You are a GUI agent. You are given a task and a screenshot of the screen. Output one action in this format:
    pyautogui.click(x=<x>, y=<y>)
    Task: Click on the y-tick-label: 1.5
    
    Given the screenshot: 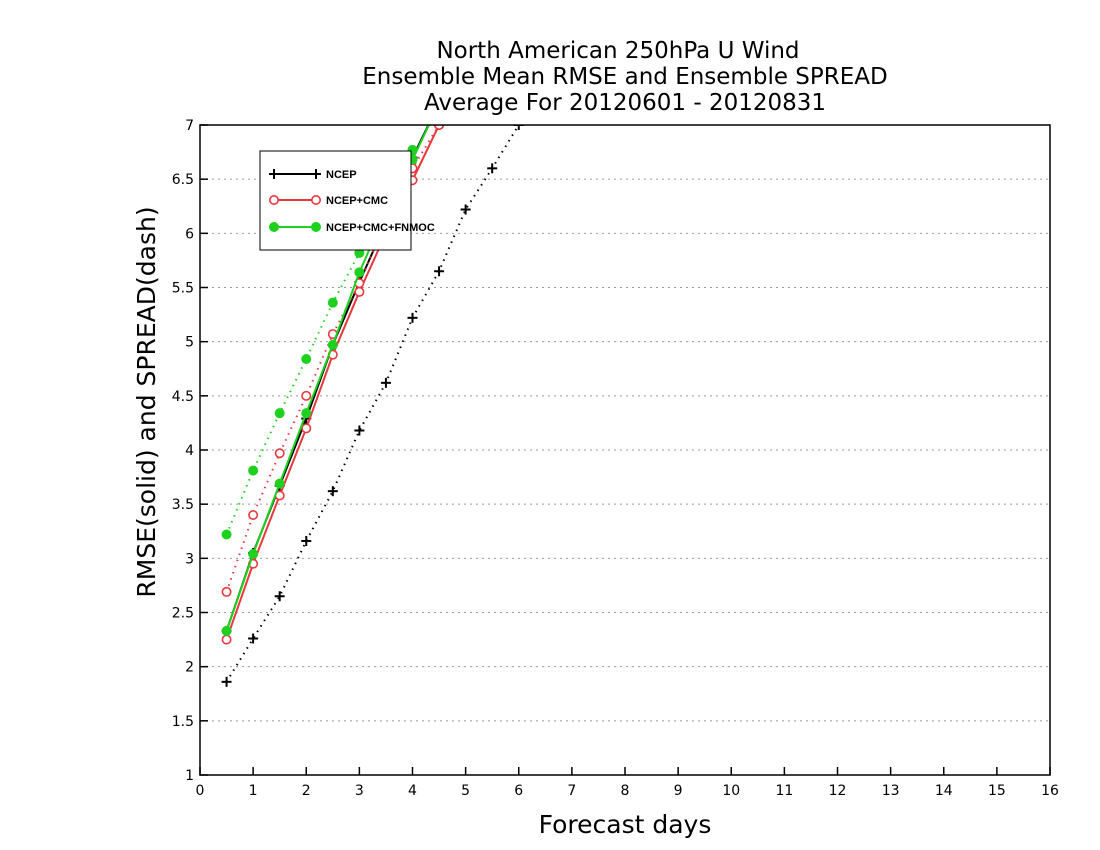 What is the action you would take?
    pyautogui.click(x=183, y=722)
    